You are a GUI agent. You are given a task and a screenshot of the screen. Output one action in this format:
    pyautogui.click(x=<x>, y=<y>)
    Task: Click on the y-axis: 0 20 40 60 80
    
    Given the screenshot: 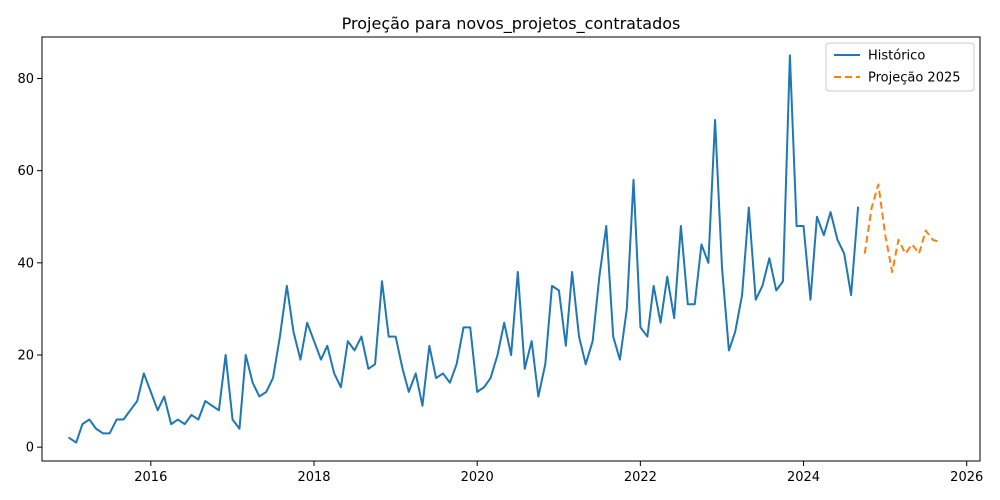 What is the action you would take?
    pyautogui.click(x=29, y=264)
    